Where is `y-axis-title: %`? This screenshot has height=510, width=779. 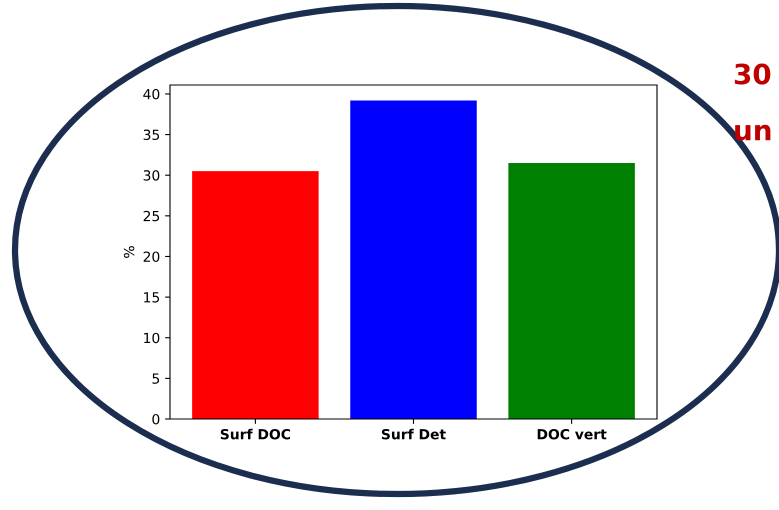
y-axis-title: % is located at coordinates (129, 252).